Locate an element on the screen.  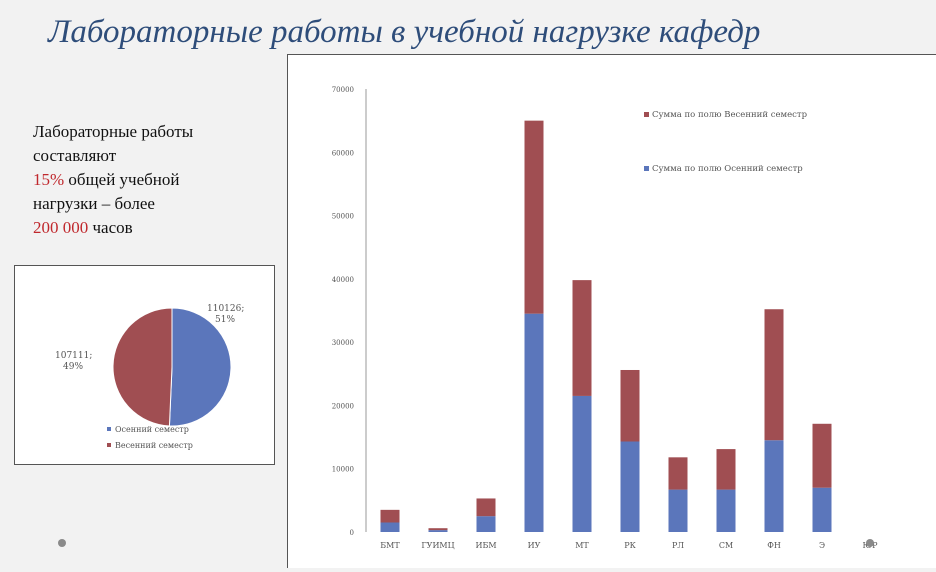
pie-data-label-line: 51% is located at coordinates (225, 320).